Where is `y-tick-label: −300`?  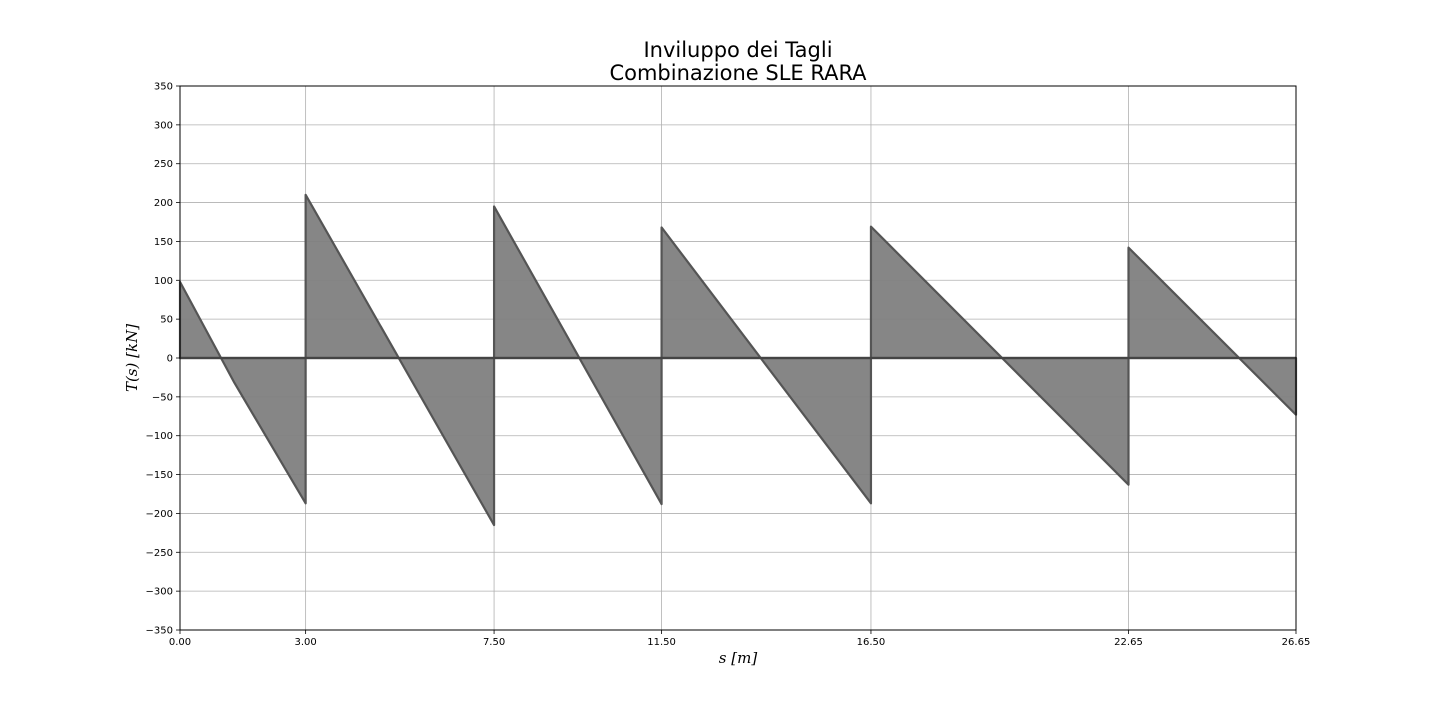 y-tick-label: −300 is located at coordinates (159, 592).